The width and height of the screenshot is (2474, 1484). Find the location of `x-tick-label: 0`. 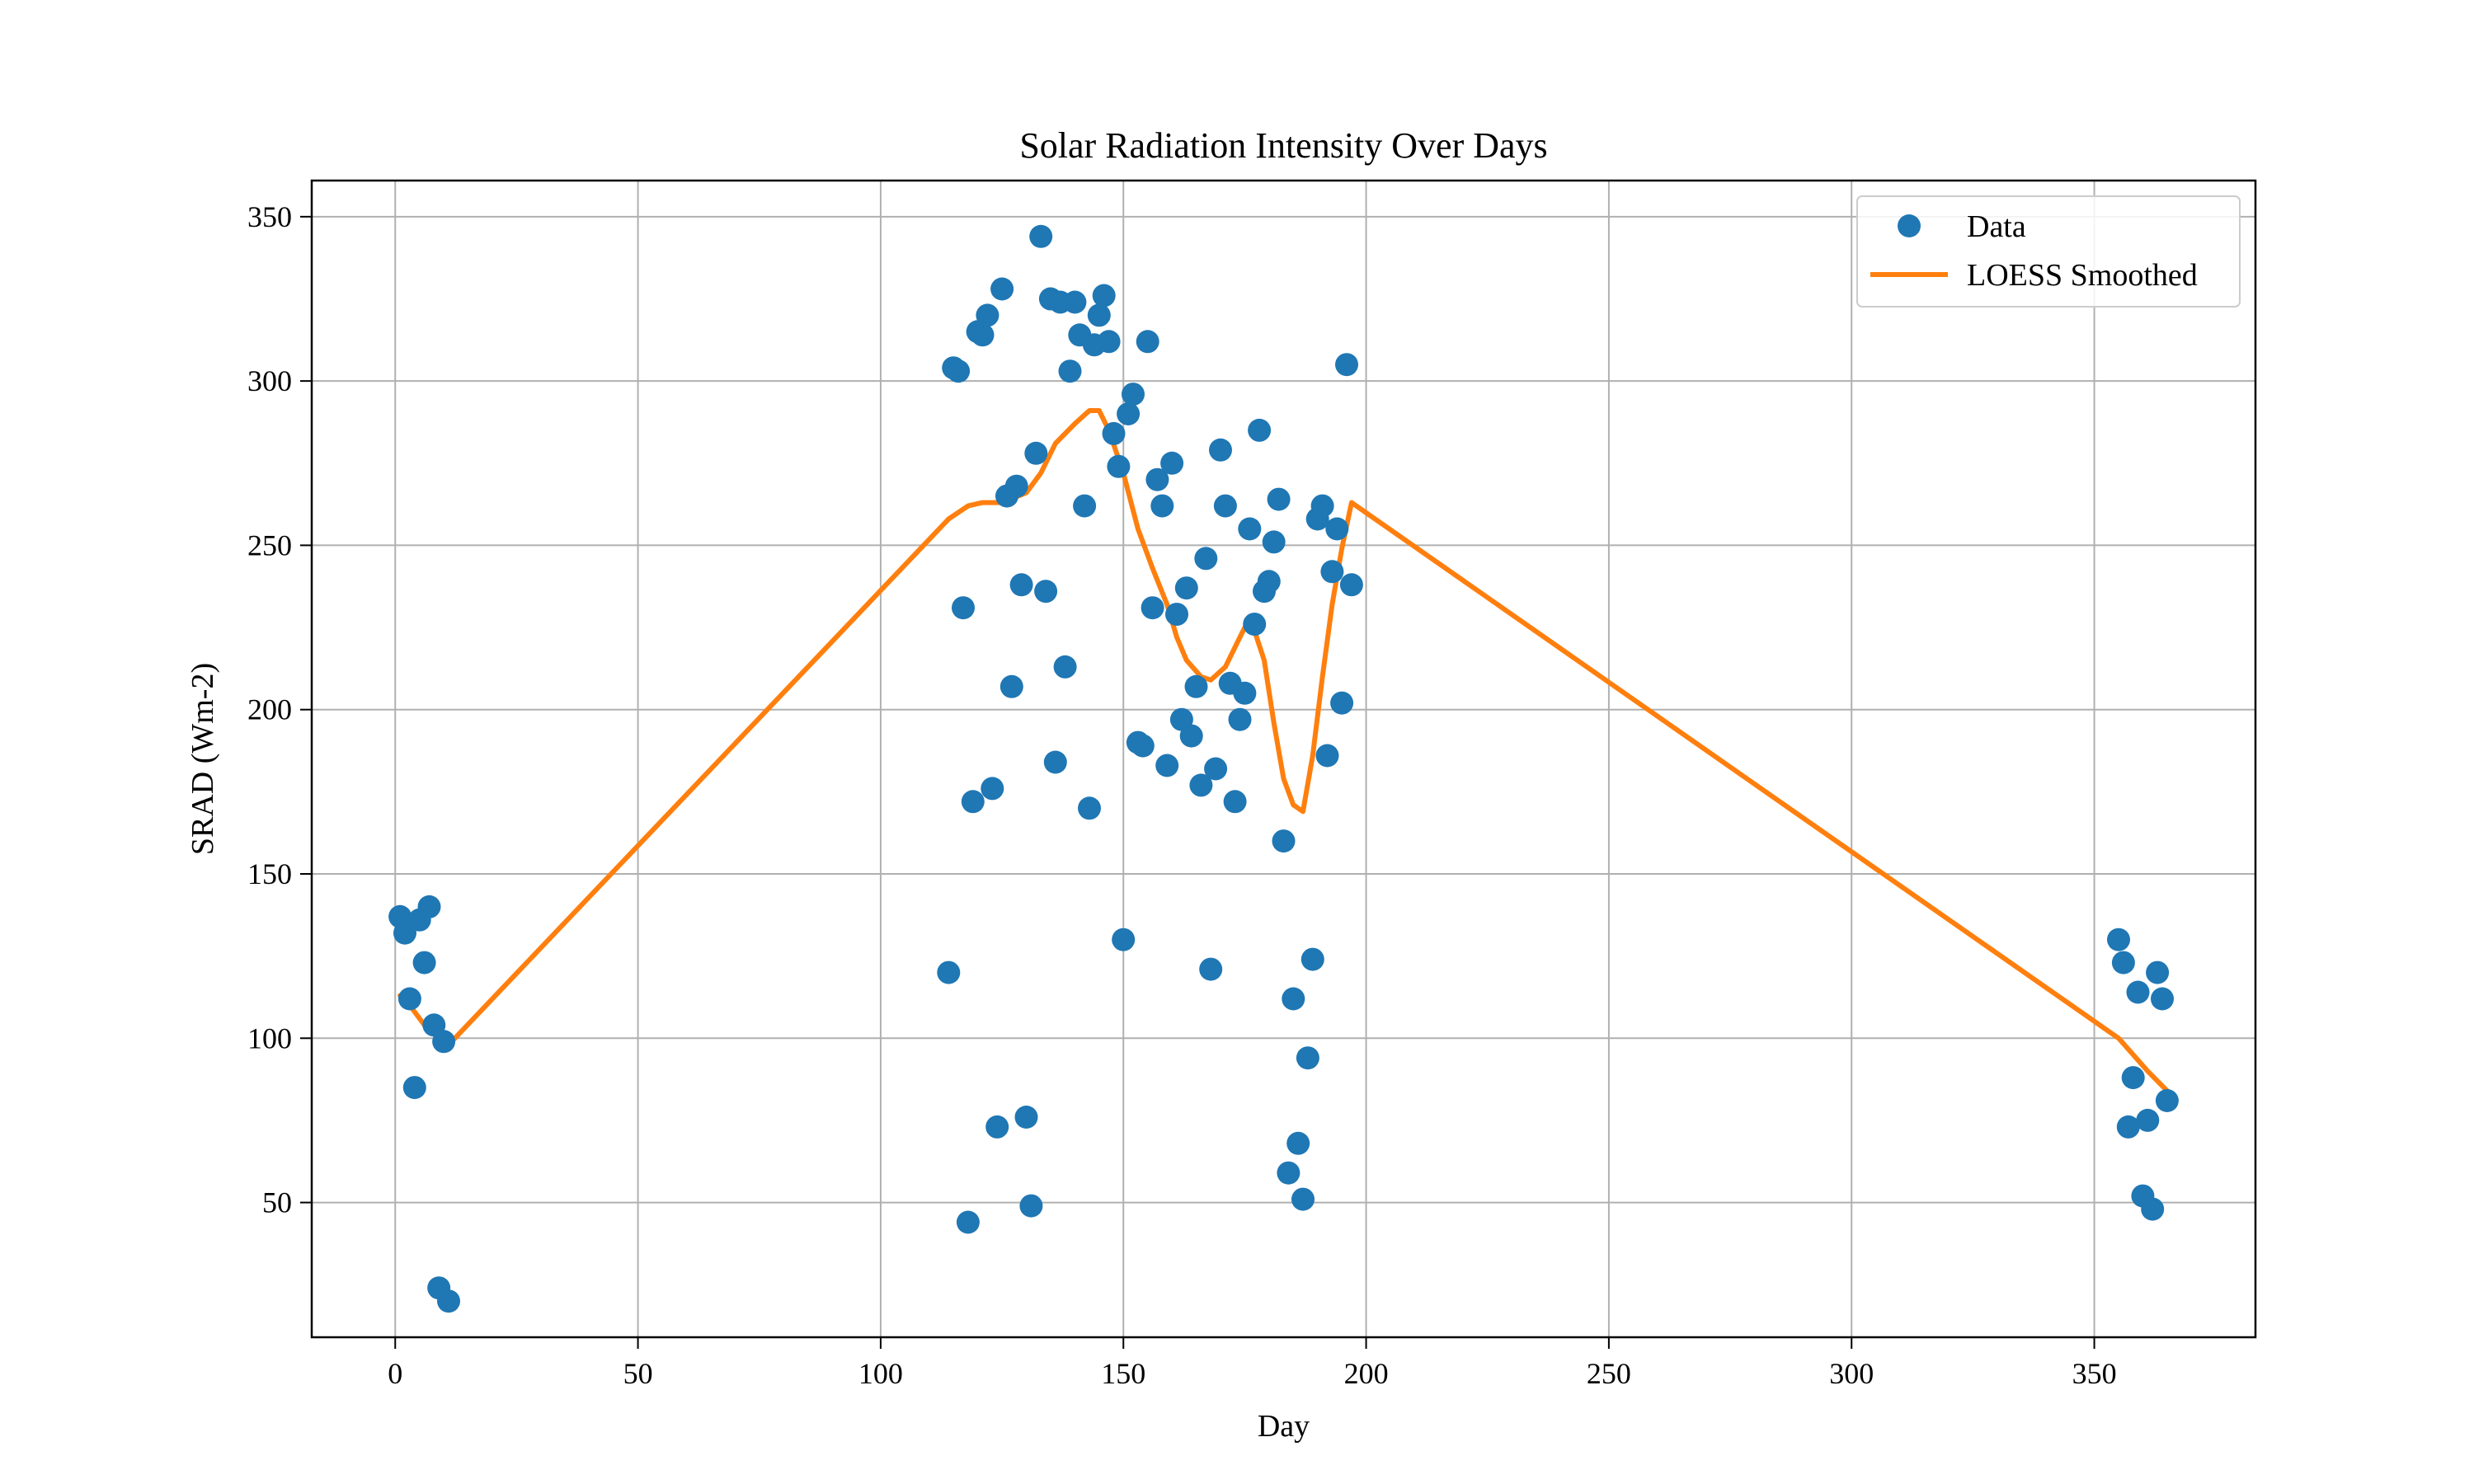

x-tick-label: 0 is located at coordinates (395, 1373).